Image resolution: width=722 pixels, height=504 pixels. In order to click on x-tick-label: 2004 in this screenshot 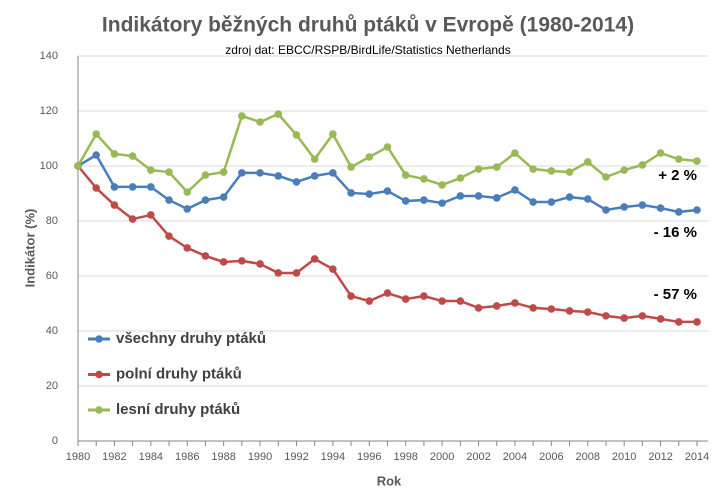, I will do `click(515, 457)`.